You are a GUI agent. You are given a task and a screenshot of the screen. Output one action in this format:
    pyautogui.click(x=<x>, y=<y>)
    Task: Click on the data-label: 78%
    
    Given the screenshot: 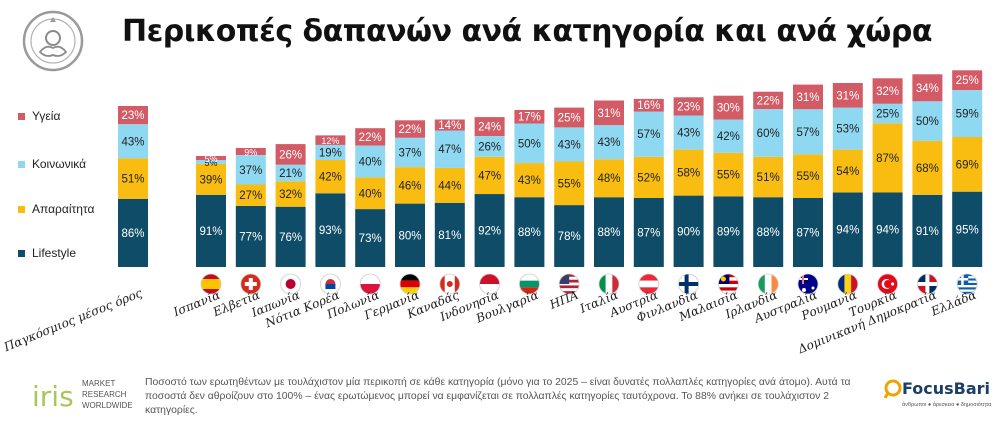 What is the action you would take?
    pyautogui.click(x=569, y=237)
    